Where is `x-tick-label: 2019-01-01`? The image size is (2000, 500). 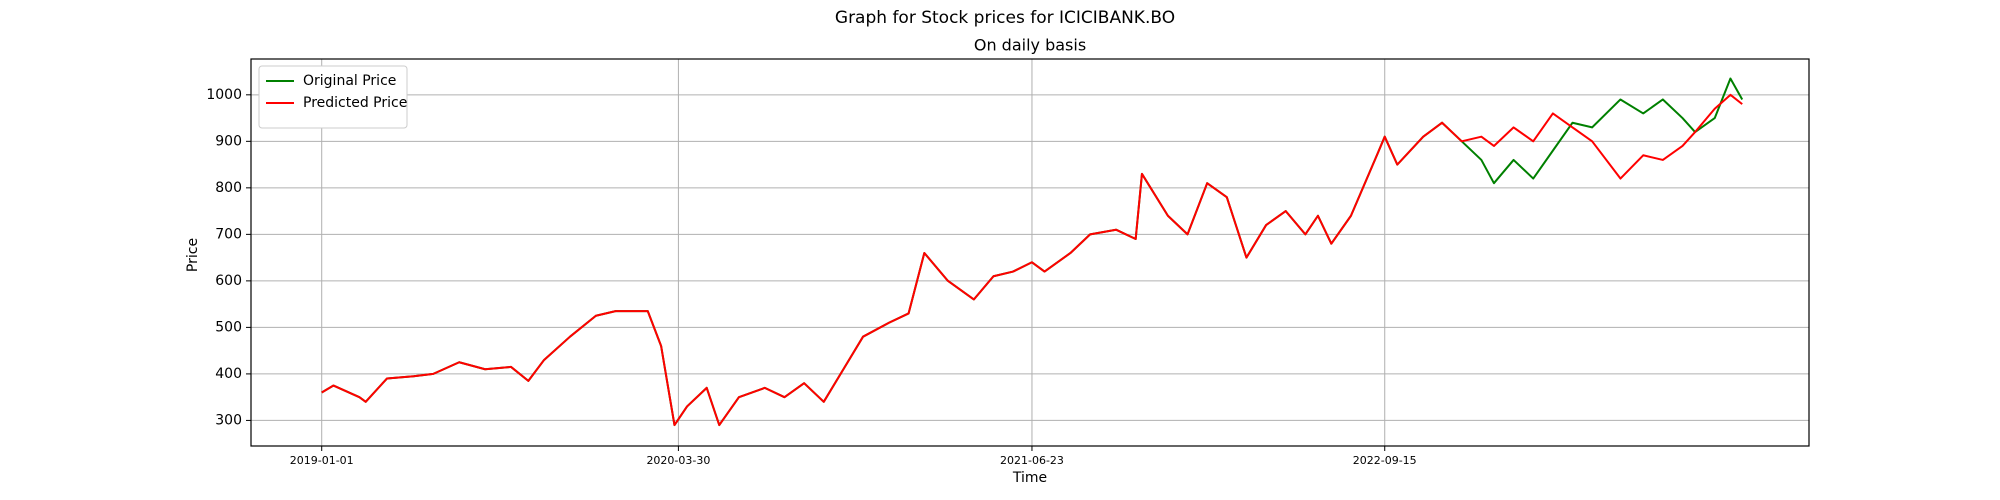
x-tick-label: 2019-01-01 is located at coordinates (322, 460).